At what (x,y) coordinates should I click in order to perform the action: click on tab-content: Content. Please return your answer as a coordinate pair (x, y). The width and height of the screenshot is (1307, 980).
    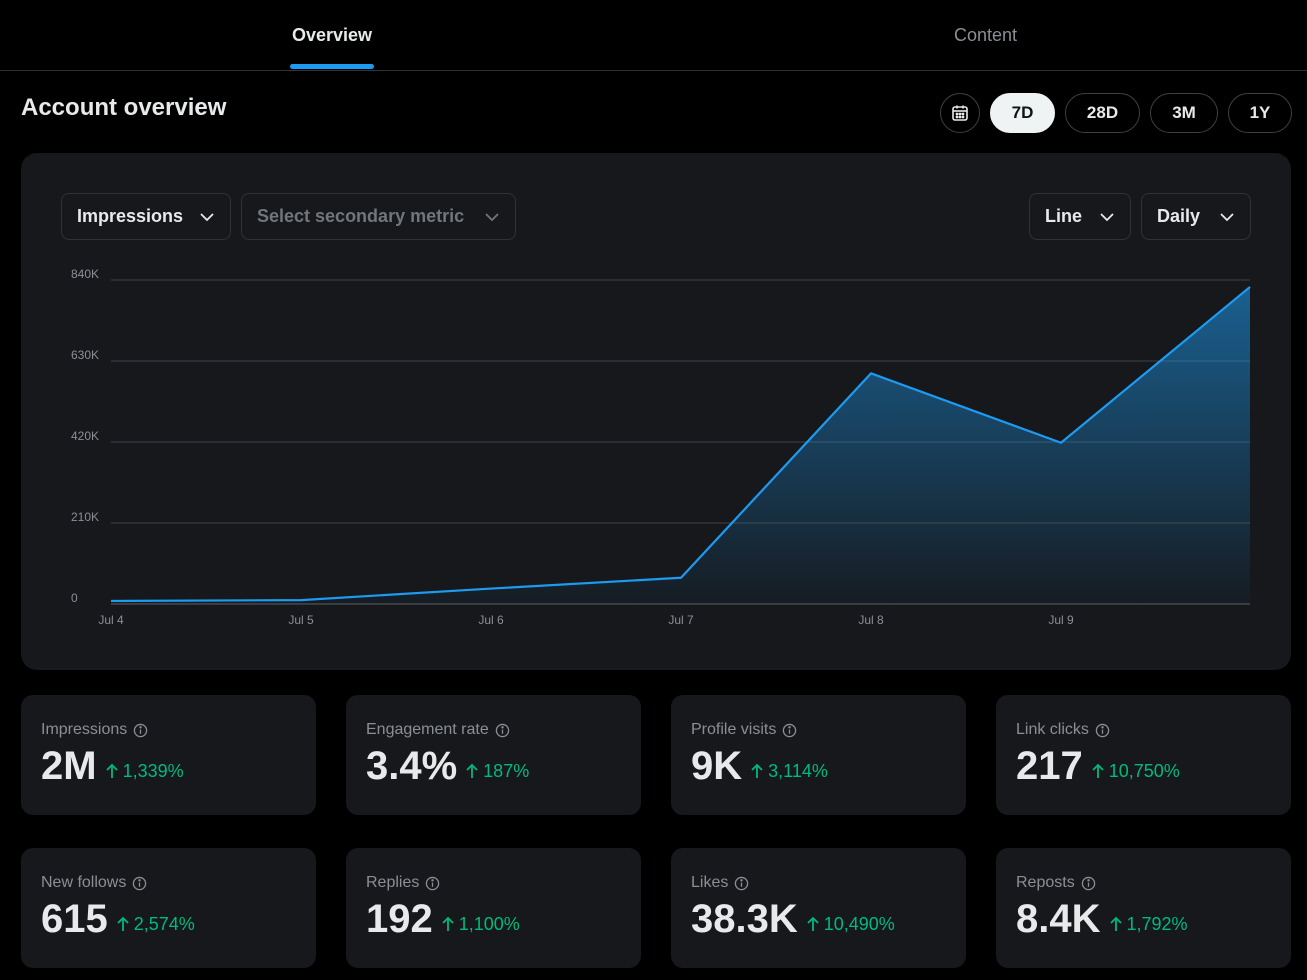
    Looking at the image, I should click on (985, 34).